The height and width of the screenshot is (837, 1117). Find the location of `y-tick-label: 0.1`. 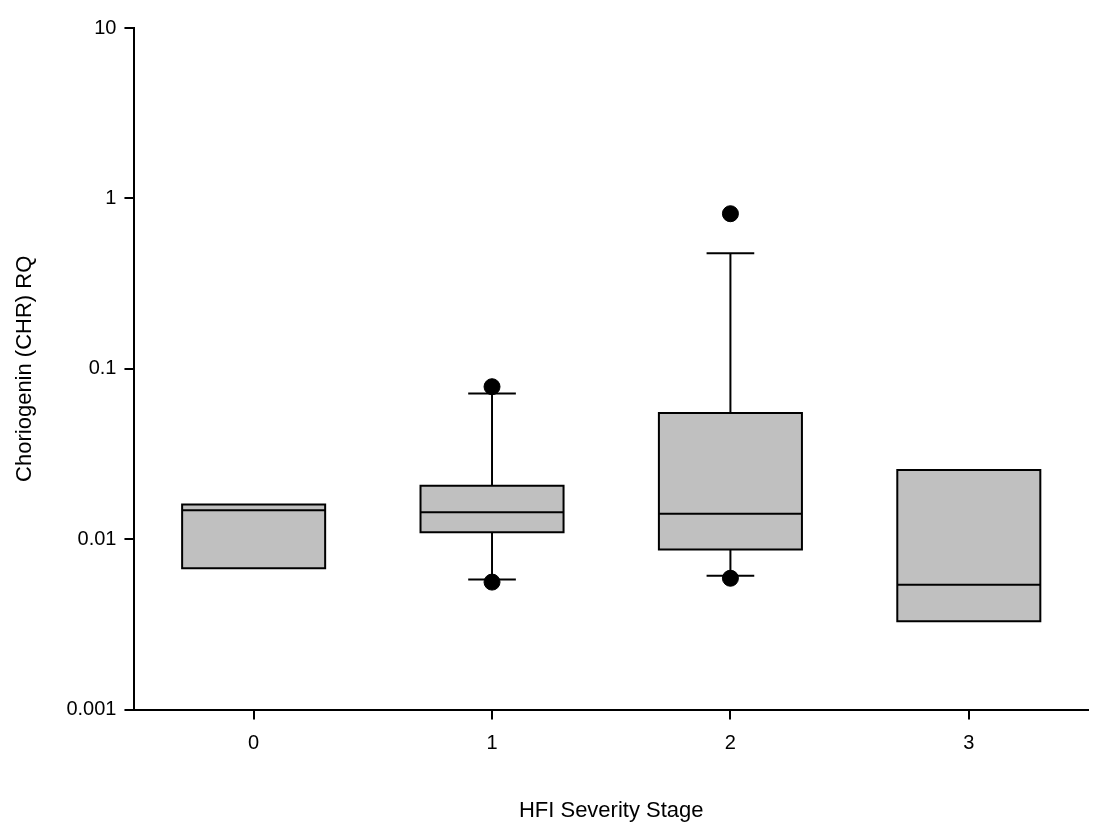

y-tick-label: 0.1 is located at coordinates (102, 367).